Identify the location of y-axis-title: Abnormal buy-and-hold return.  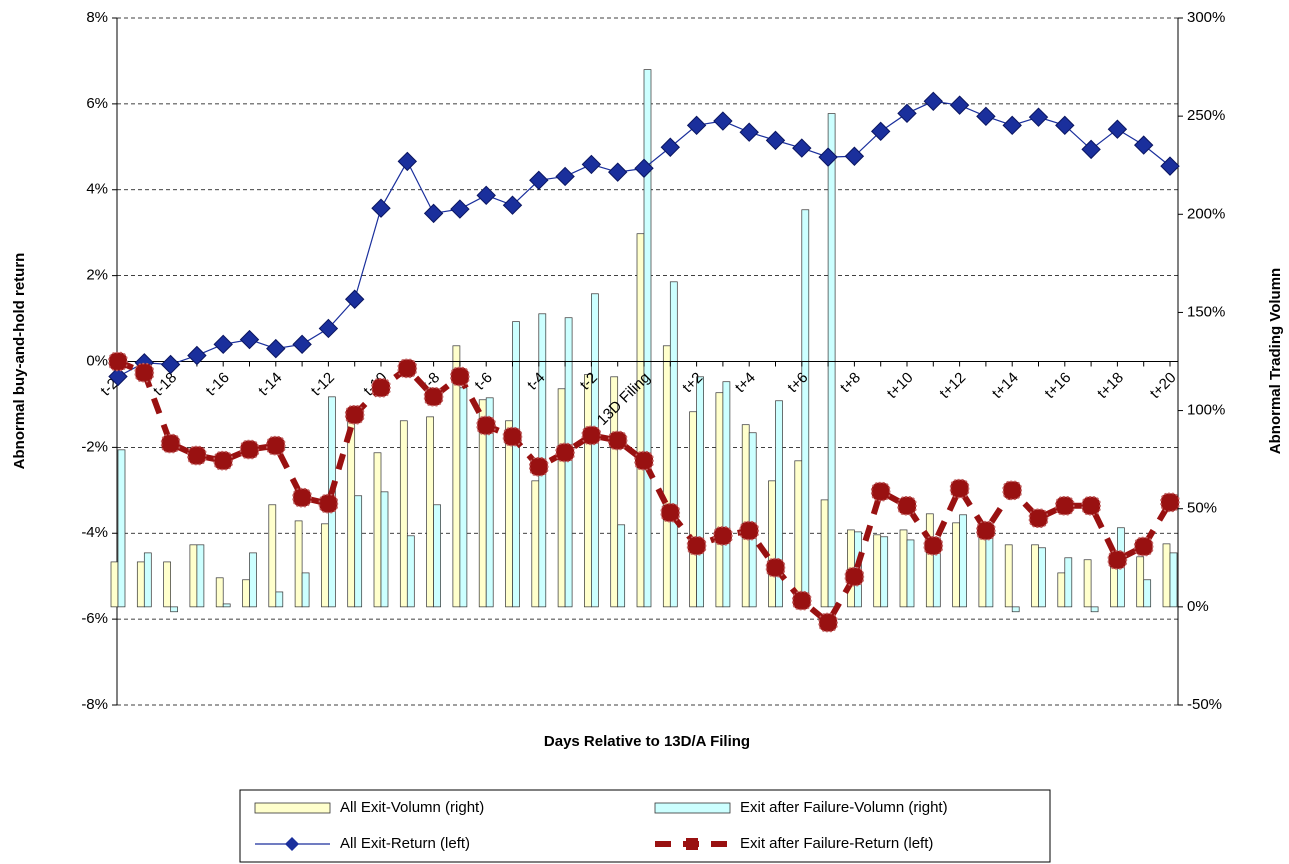
(19, 361).